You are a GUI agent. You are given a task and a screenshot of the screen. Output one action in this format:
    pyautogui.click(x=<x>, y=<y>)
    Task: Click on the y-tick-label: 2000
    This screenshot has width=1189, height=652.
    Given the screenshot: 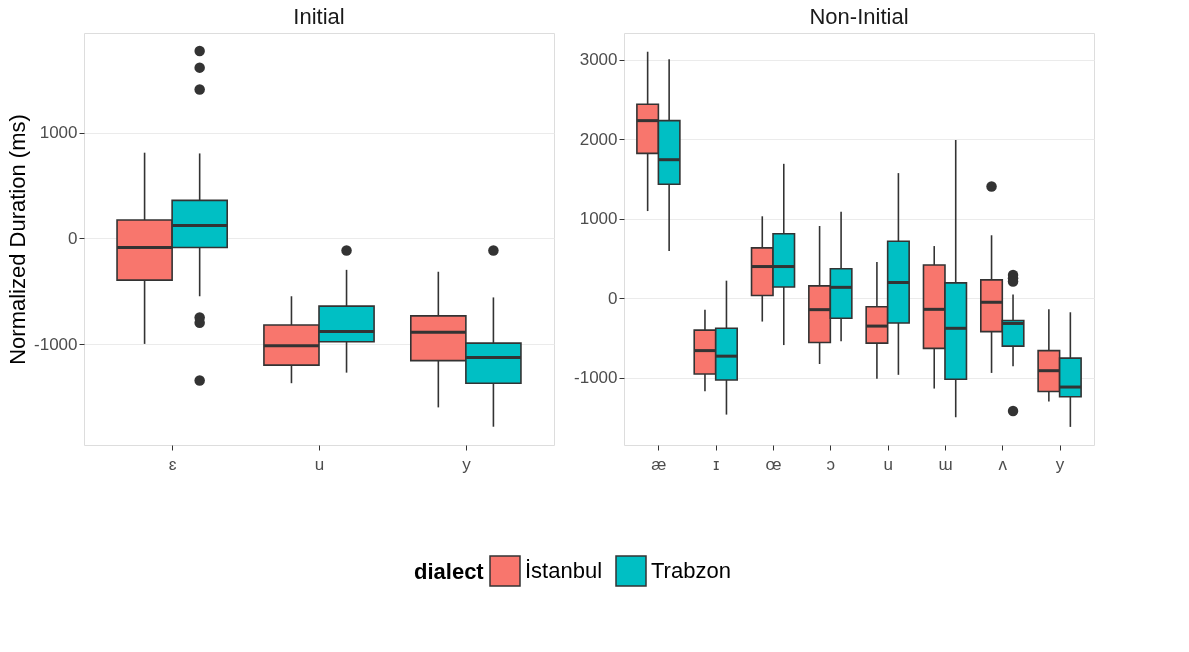 What is the action you would take?
    pyautogui.click(x=598, y=139)
    